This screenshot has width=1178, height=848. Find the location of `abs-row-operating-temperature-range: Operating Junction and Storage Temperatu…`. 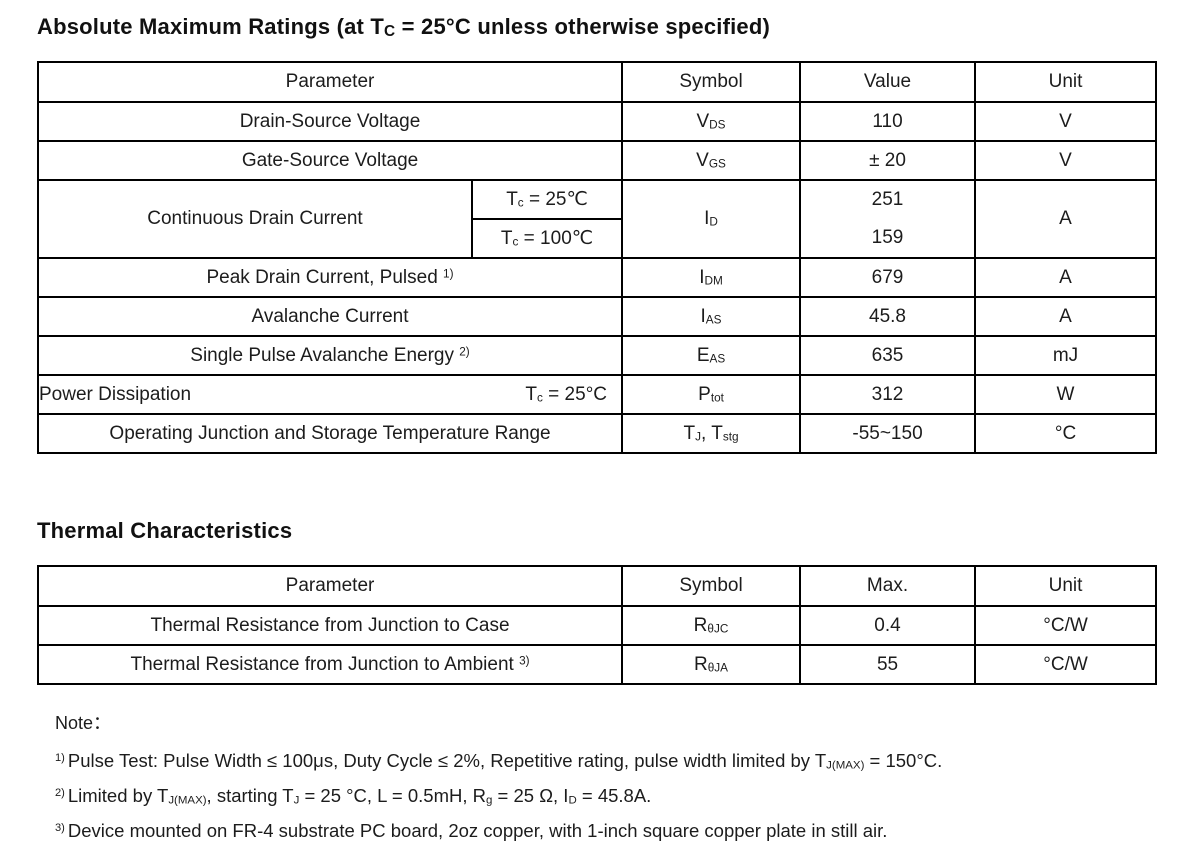

abs-row-operating-temperature-range: Operating Junction and Storage Temperatu… is located at coordinates (597, 433).